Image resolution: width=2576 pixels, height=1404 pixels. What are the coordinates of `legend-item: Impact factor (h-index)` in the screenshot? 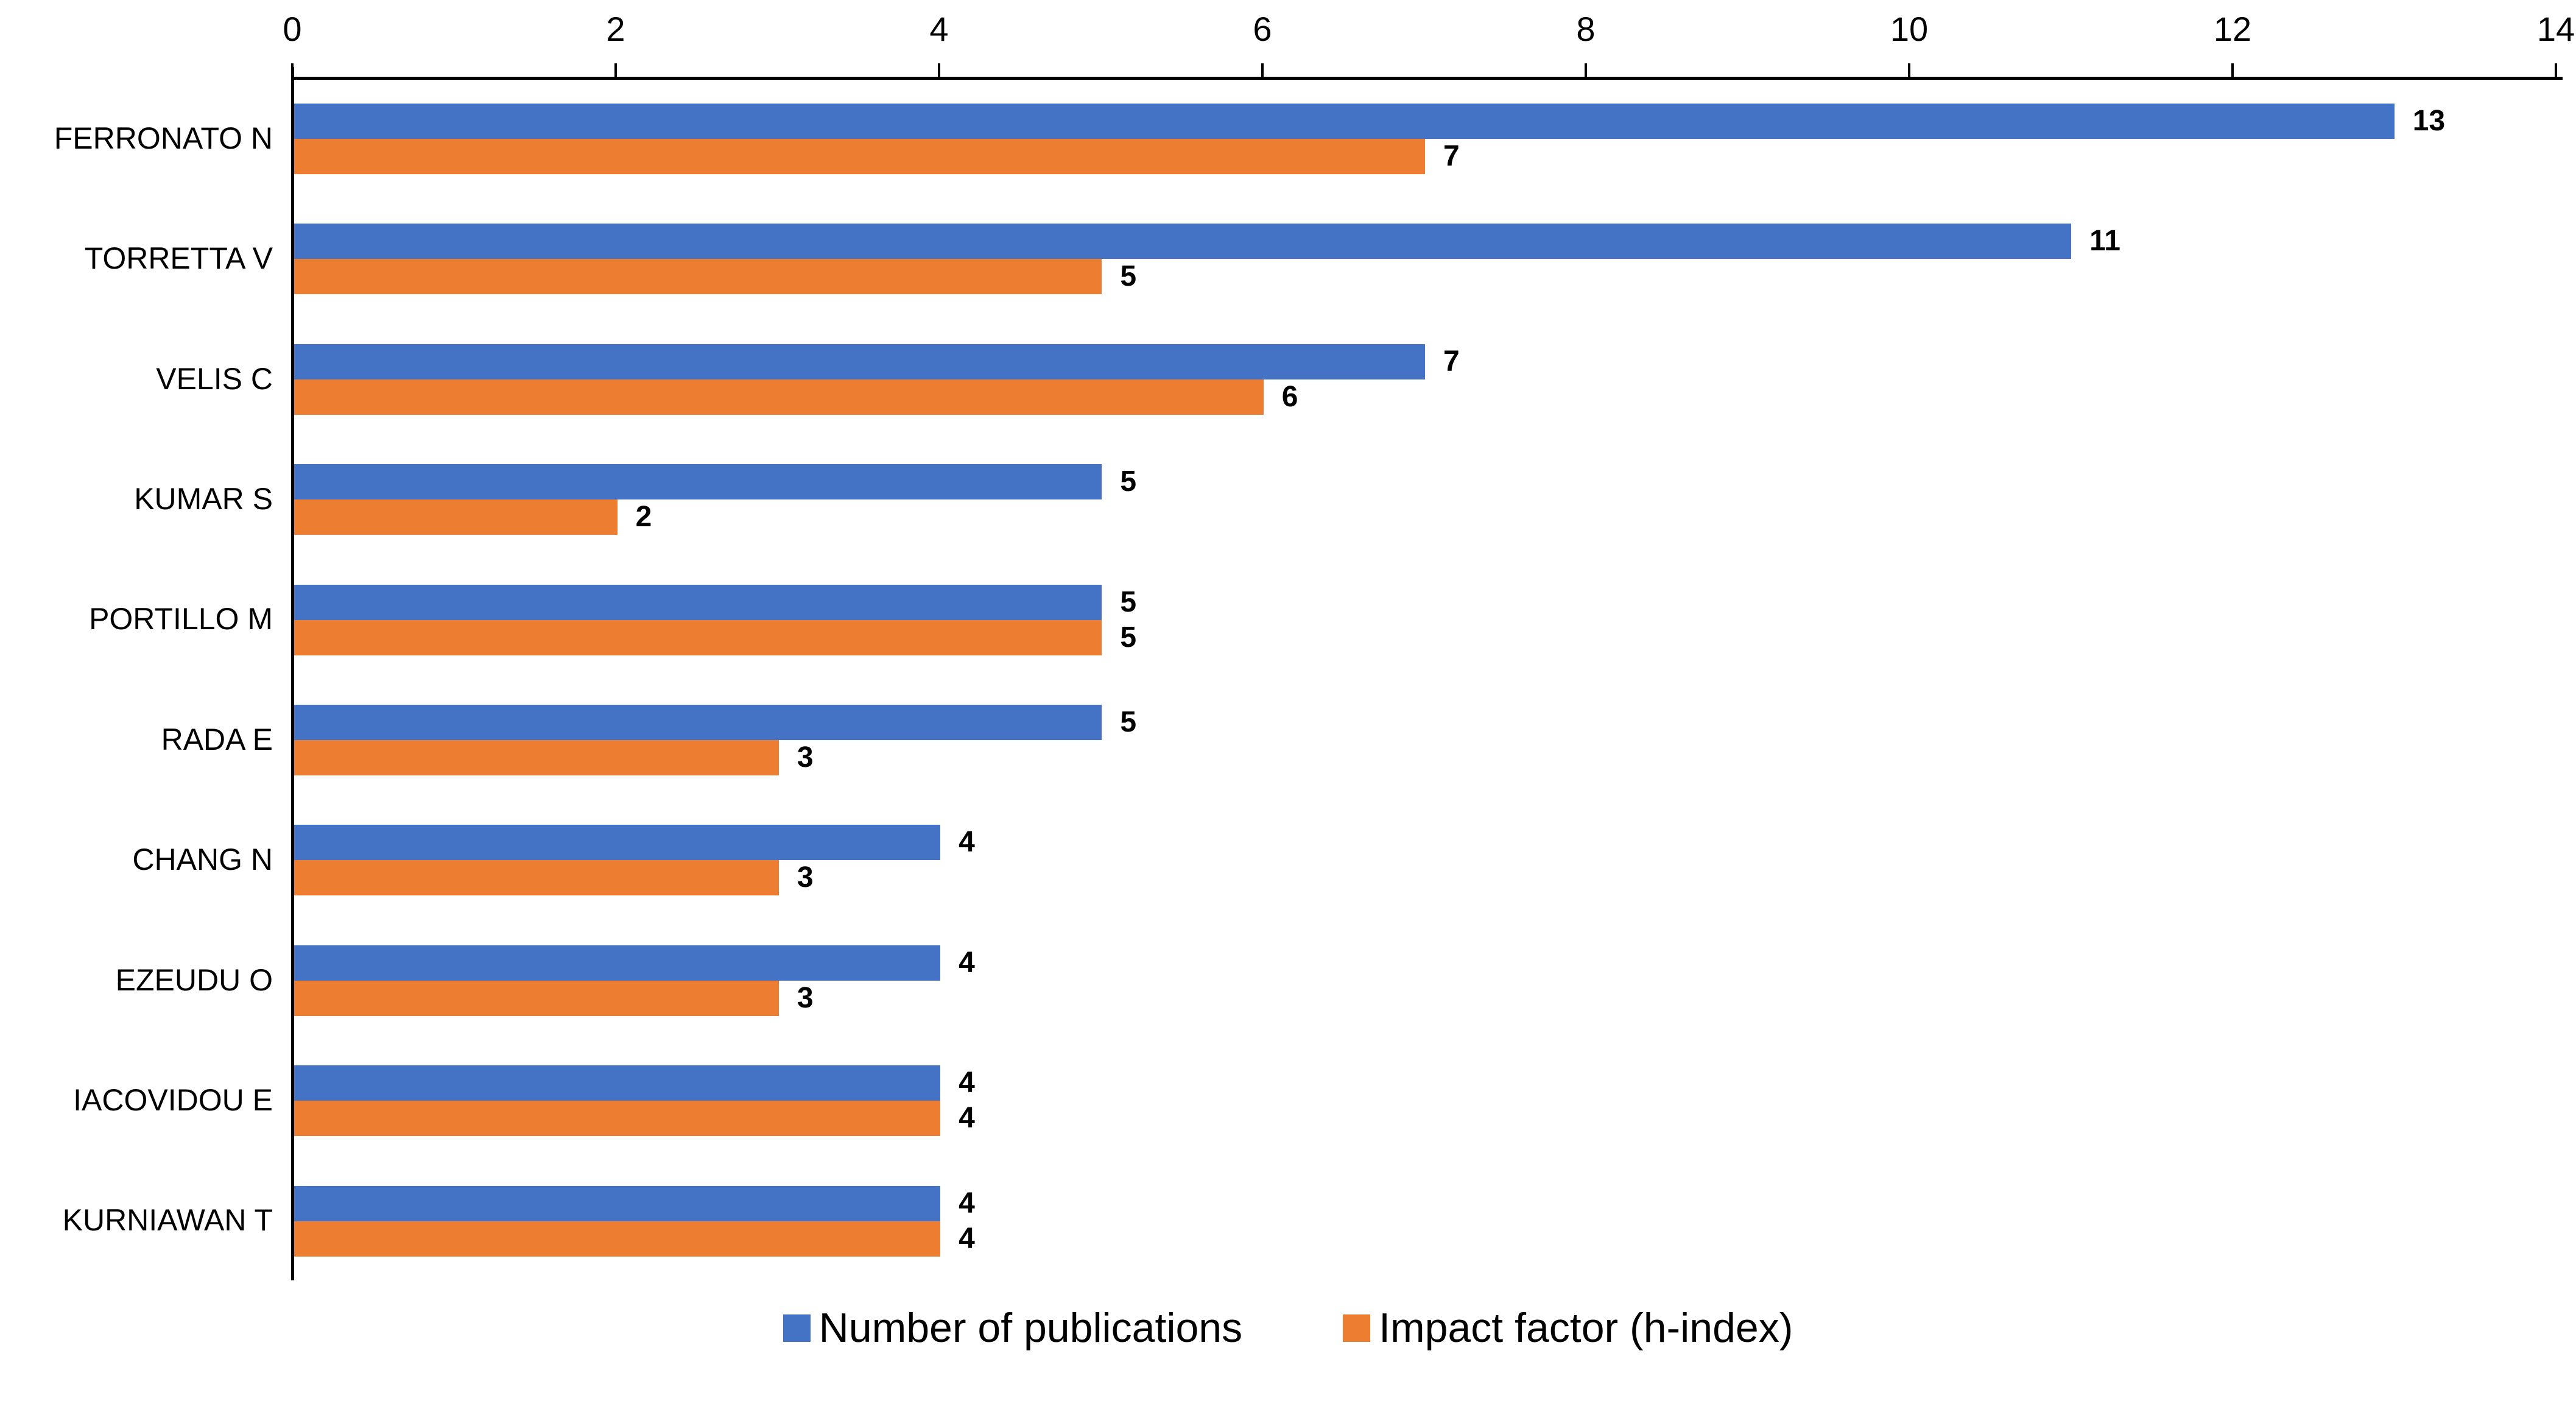 It's located at (1568, 1327).